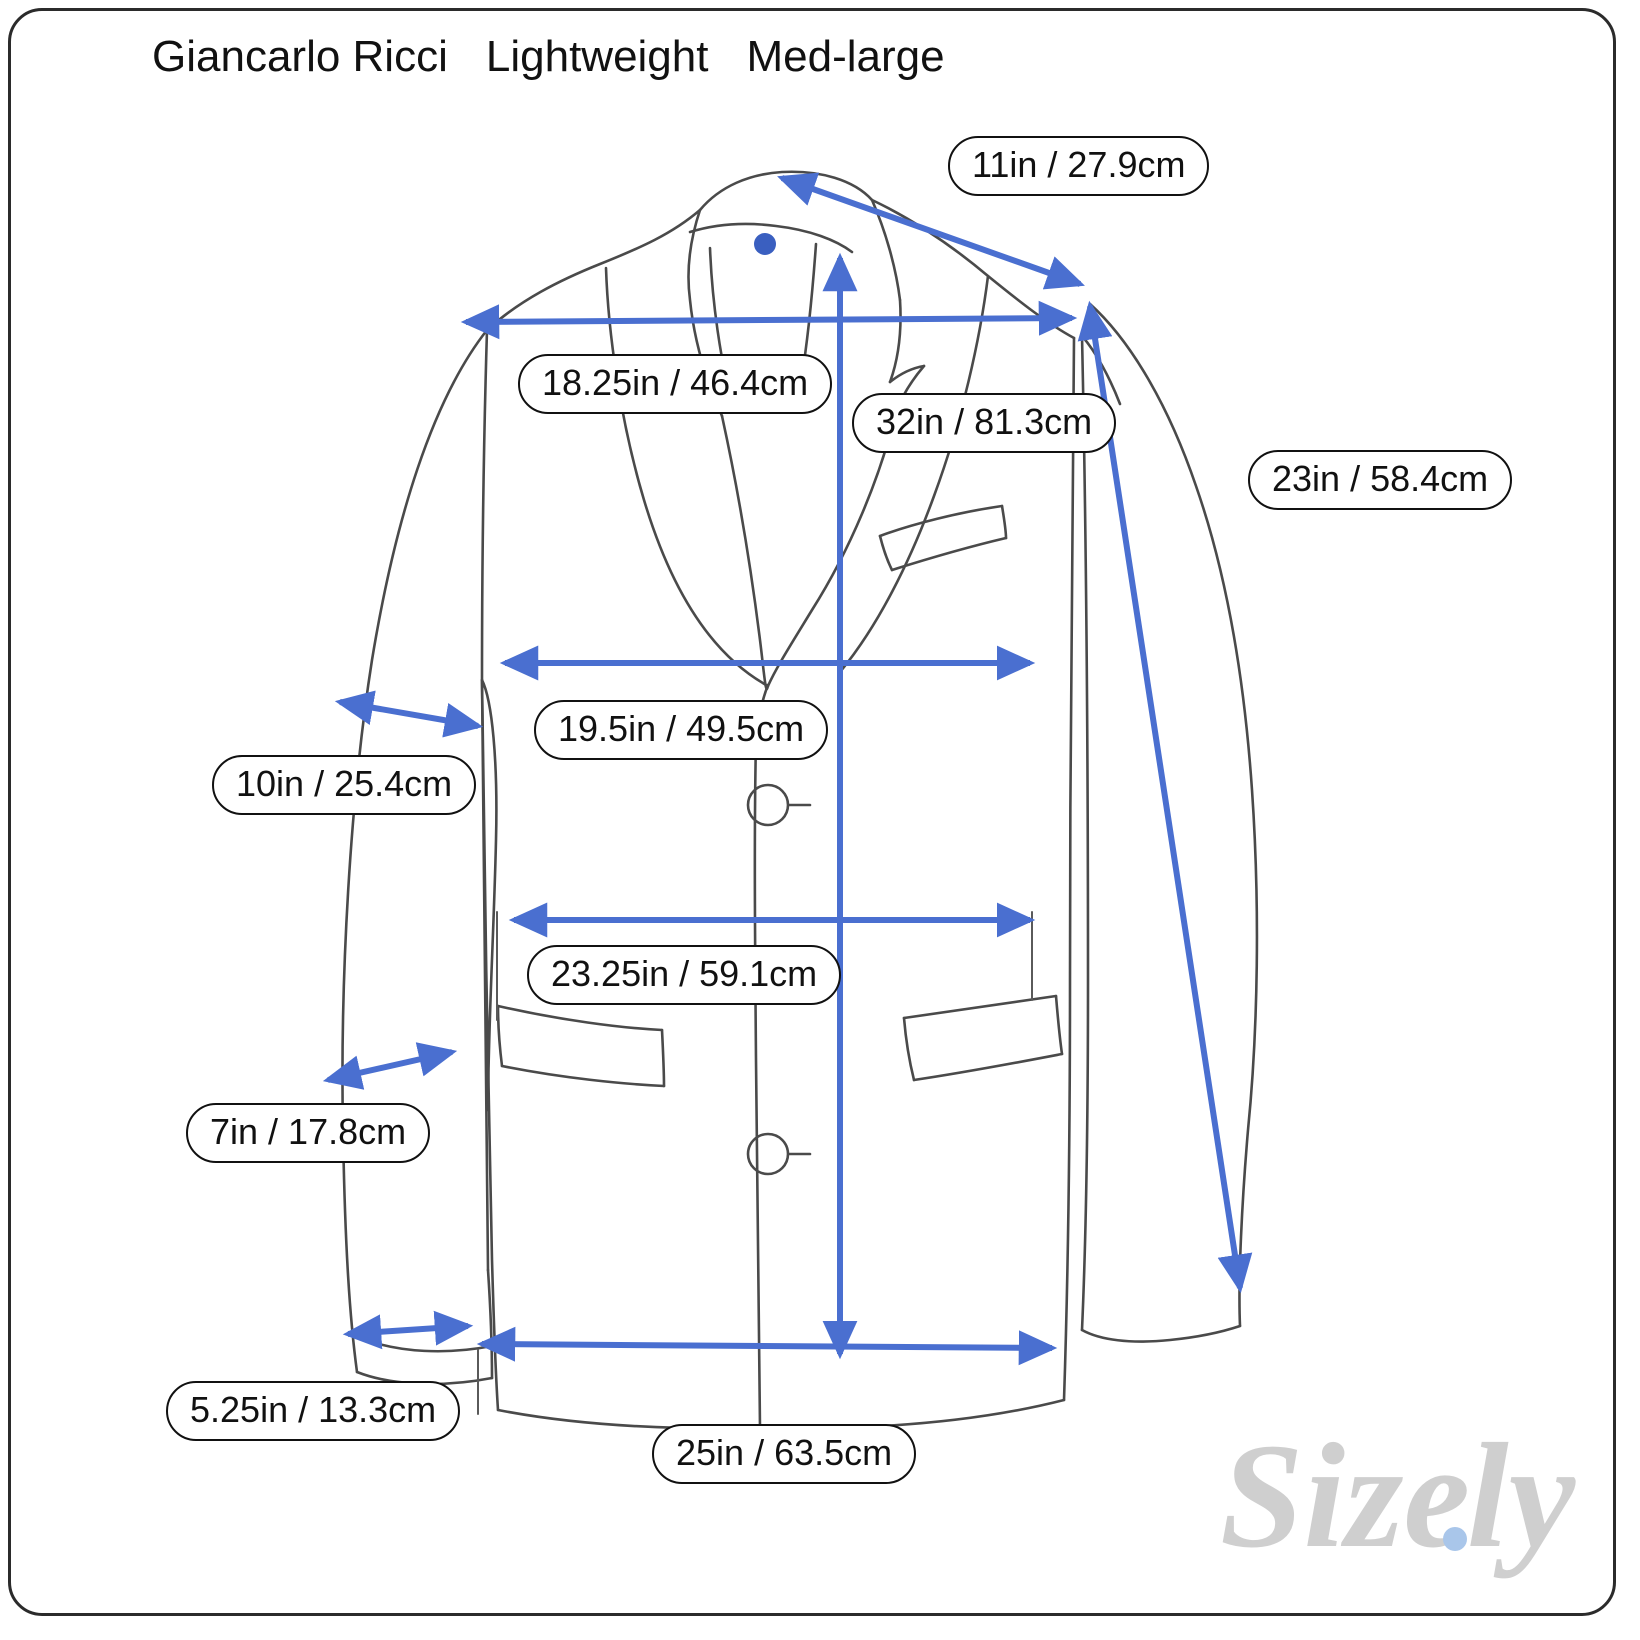 Image resolution: width=1640 pixels, height=1640 pixels. I want to click on callout-chest-width: 19.5in / 49.5cm, so click(681, 730).